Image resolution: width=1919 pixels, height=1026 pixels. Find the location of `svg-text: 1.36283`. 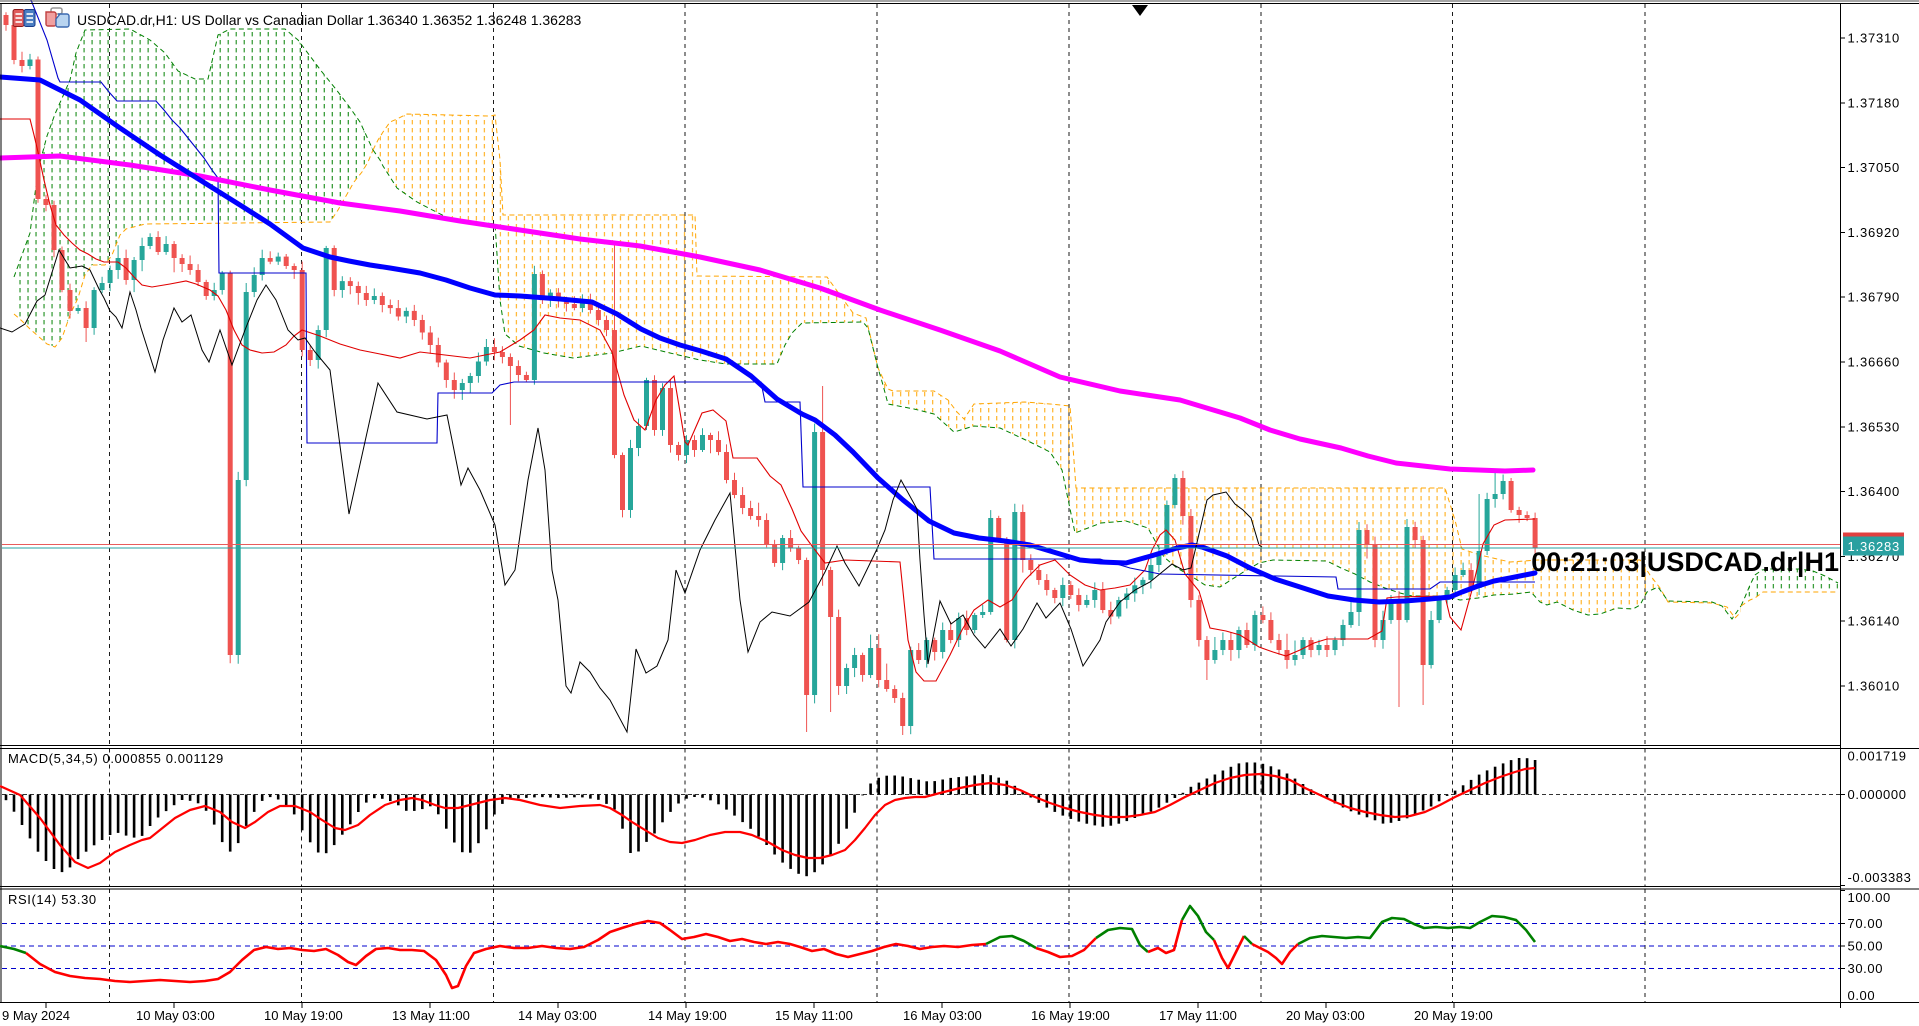

svg-text: 1.36283 is located at coordinates (1874, 546).